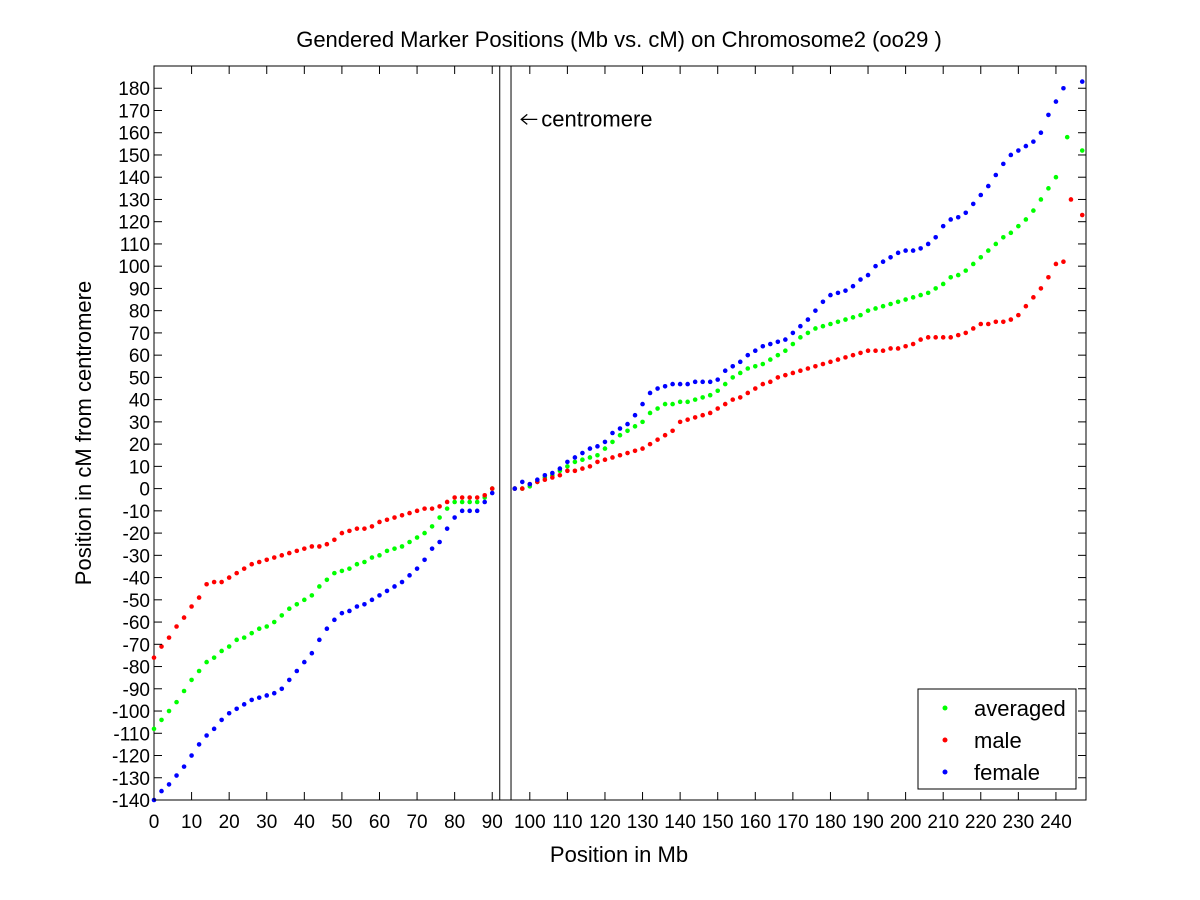 The width and height of the screenshot is (1200, 900). I want to click on y-tick-label: -10, so click(136, 512).